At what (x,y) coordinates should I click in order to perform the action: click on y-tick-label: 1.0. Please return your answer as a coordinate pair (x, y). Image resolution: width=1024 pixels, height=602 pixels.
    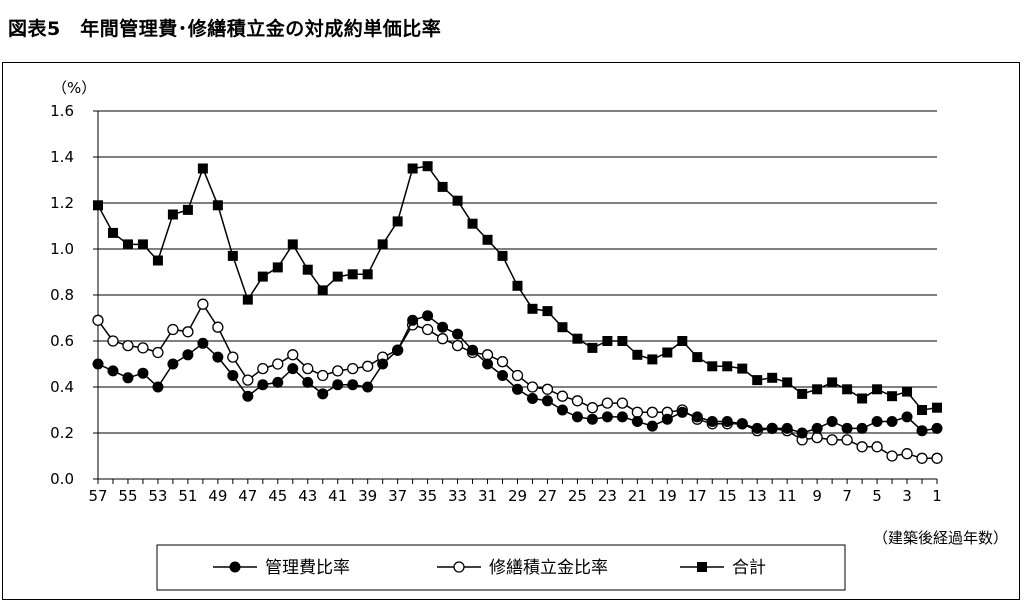
    Looking at the image, I should click on (62, 249).